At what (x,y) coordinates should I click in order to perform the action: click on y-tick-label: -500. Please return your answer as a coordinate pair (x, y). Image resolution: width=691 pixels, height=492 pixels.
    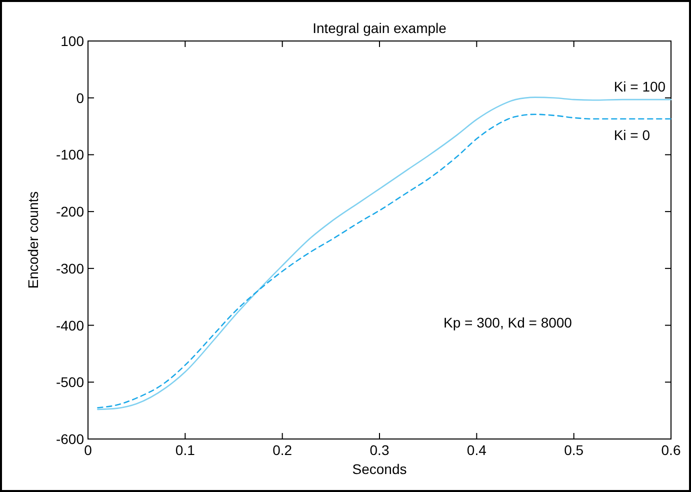
    Looking at the image, I should click on (70, 382).